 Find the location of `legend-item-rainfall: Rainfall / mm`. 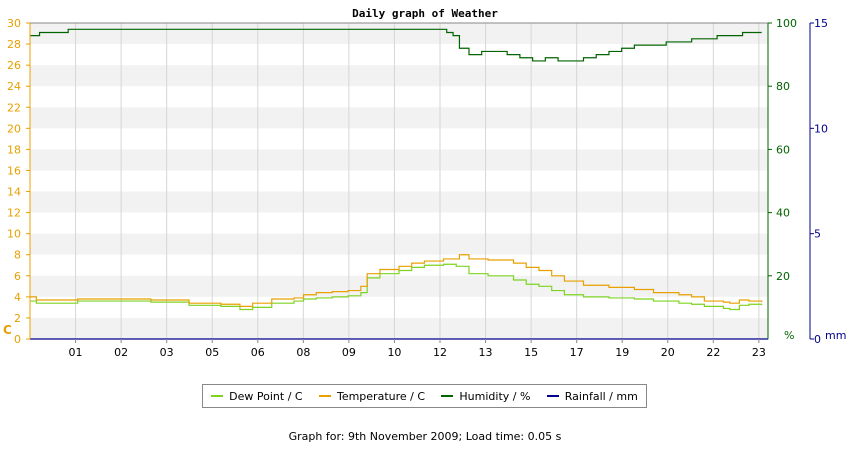

legend-item-rainfall: Rainfall / mm is located at coordinates (592, 396).